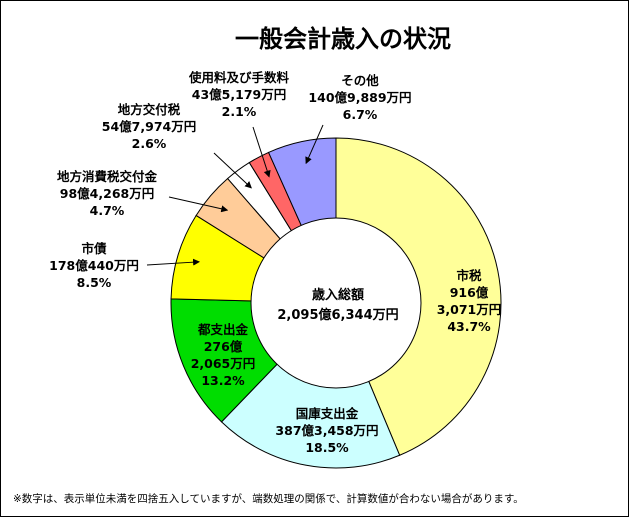  What do you see at coordinates (469, 301) in the screenshot?
I see `slice-label-shizei: 市税 916億 3,071万円 43.7%` at bounding box center [469, 301].